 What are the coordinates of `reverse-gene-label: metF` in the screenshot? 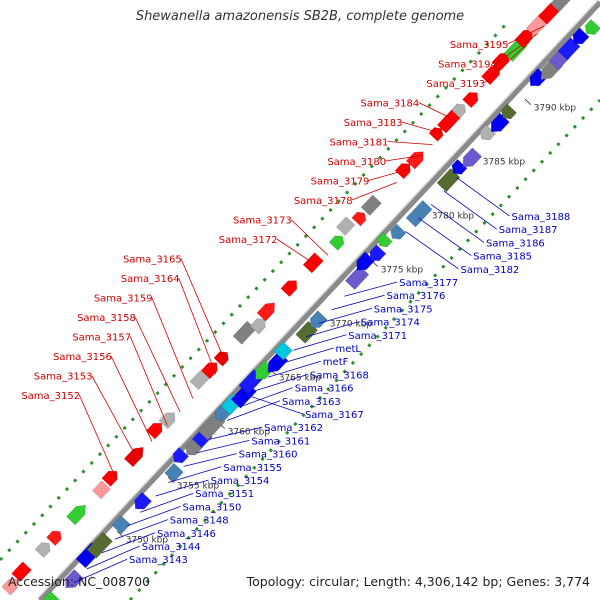 It's located at (336, 362).